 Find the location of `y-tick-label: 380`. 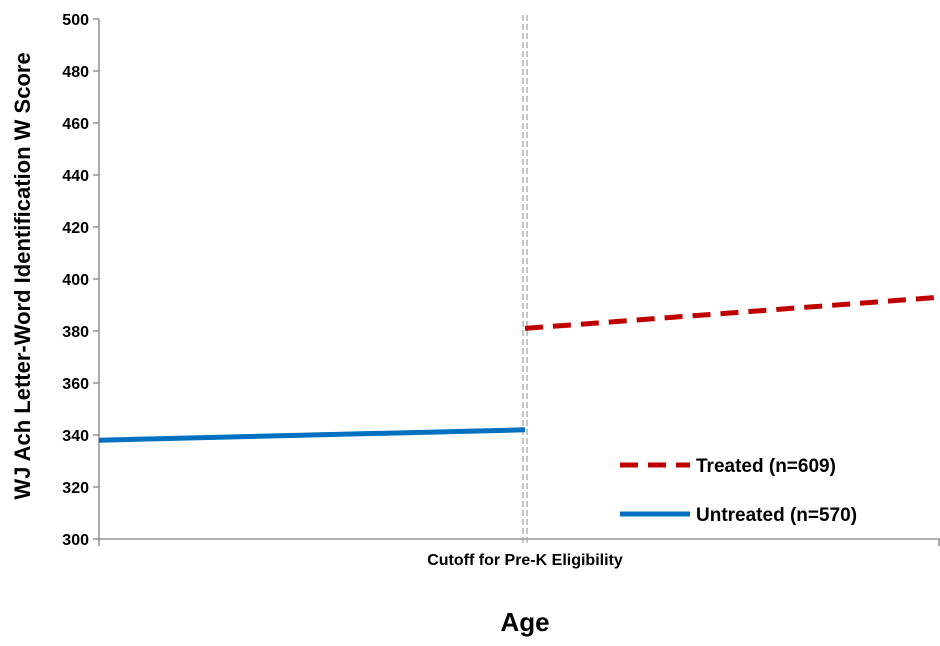

y-tick-label: 380 is located at coordinates (75, 332).